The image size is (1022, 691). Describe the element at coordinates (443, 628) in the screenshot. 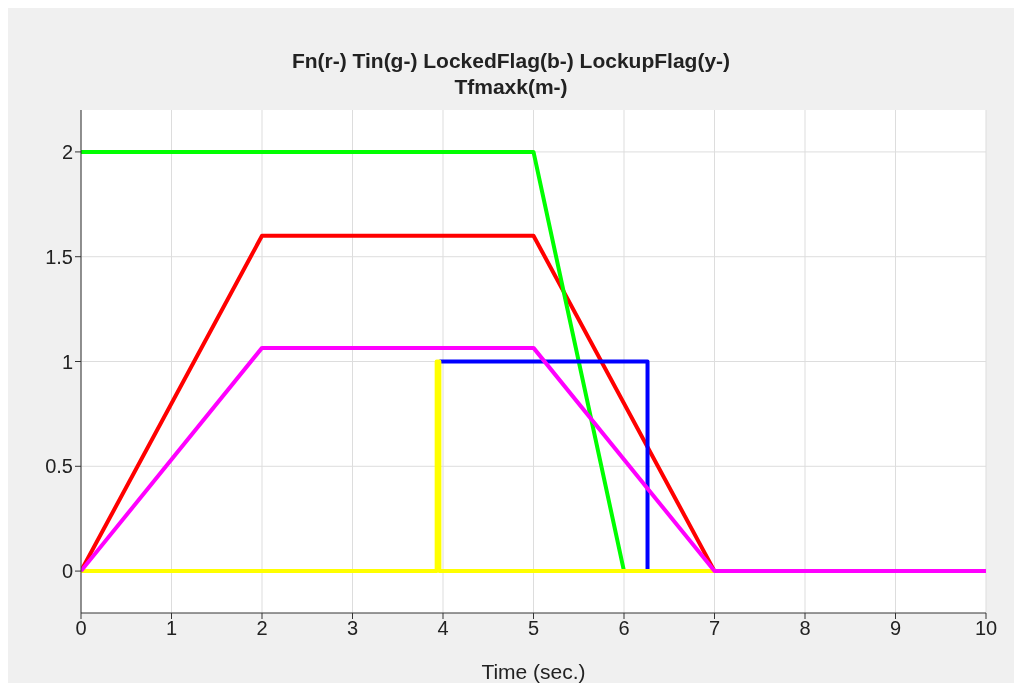

I see `x-tick-label: 4` at that location.